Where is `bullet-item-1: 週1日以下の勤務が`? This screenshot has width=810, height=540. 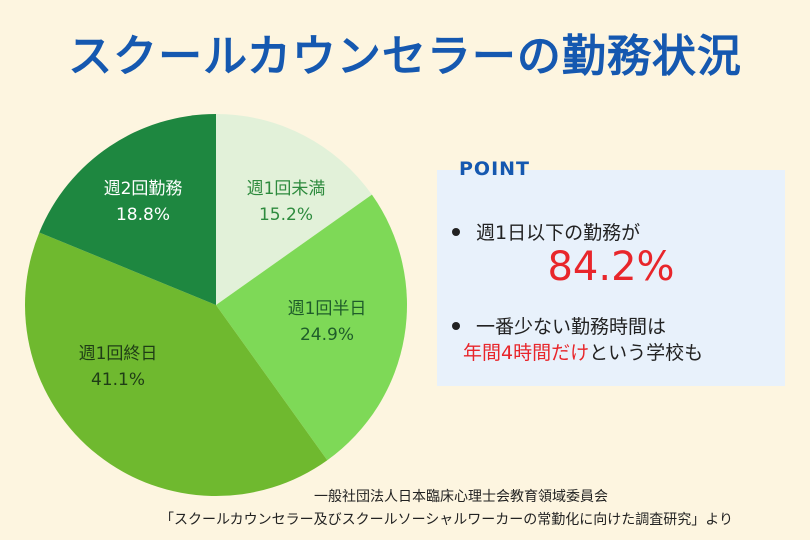 bullet-item-1: 週1日以下の勤務が is located at coordinates (546, 231).